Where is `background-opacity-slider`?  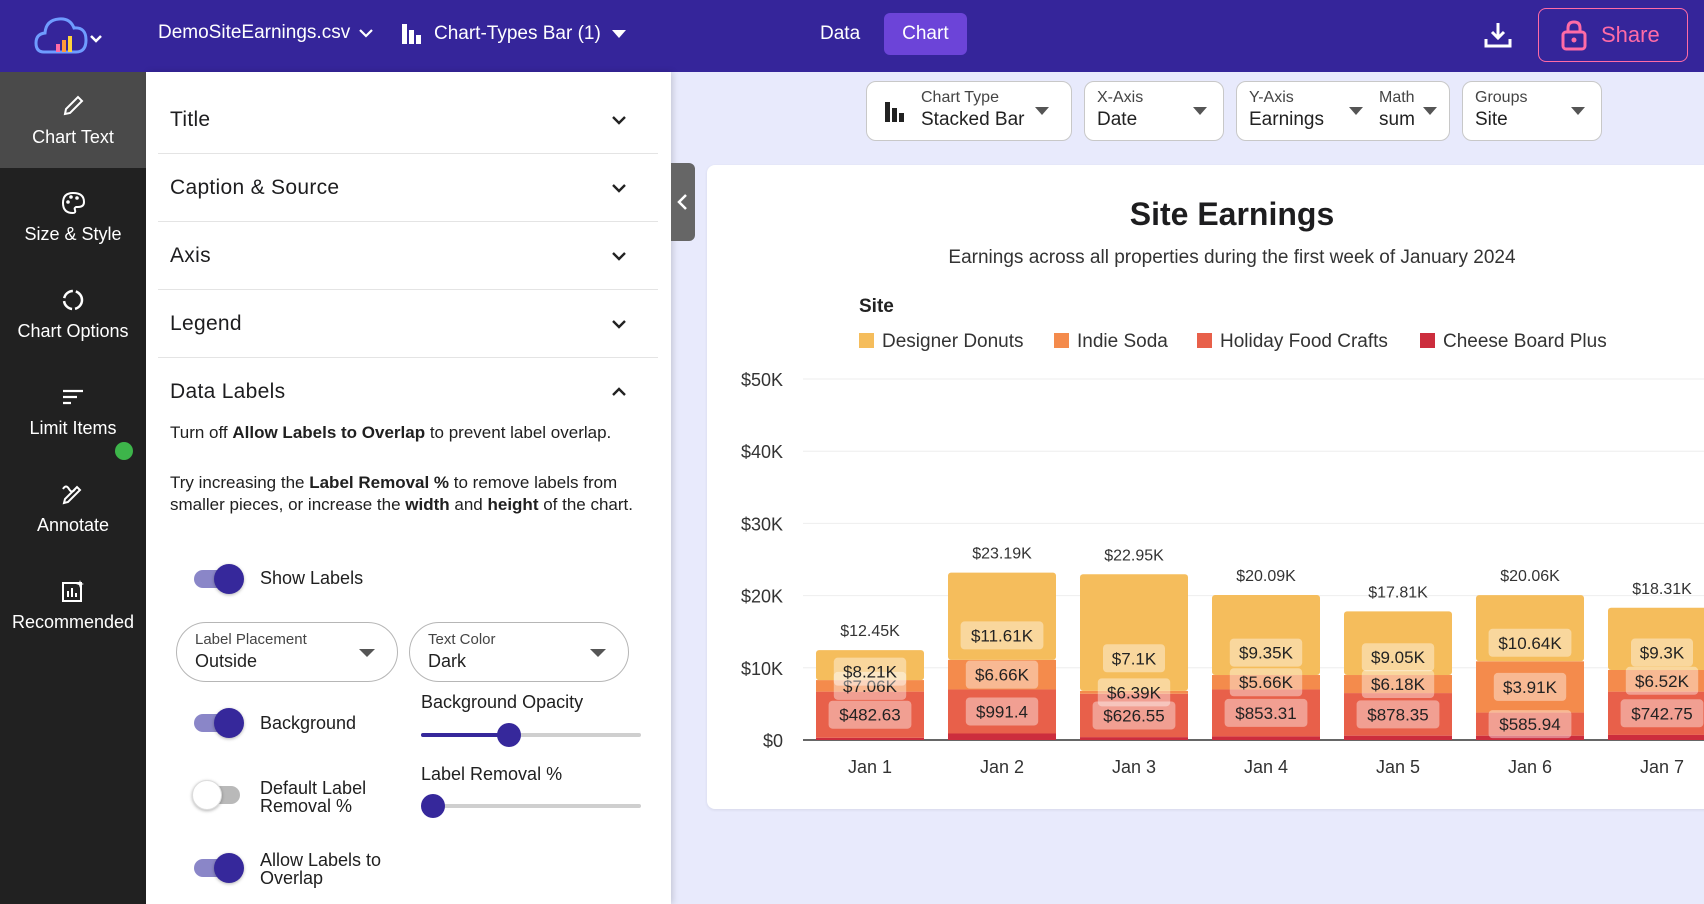 background-opacity-slider is located at coordinates (531, 735).